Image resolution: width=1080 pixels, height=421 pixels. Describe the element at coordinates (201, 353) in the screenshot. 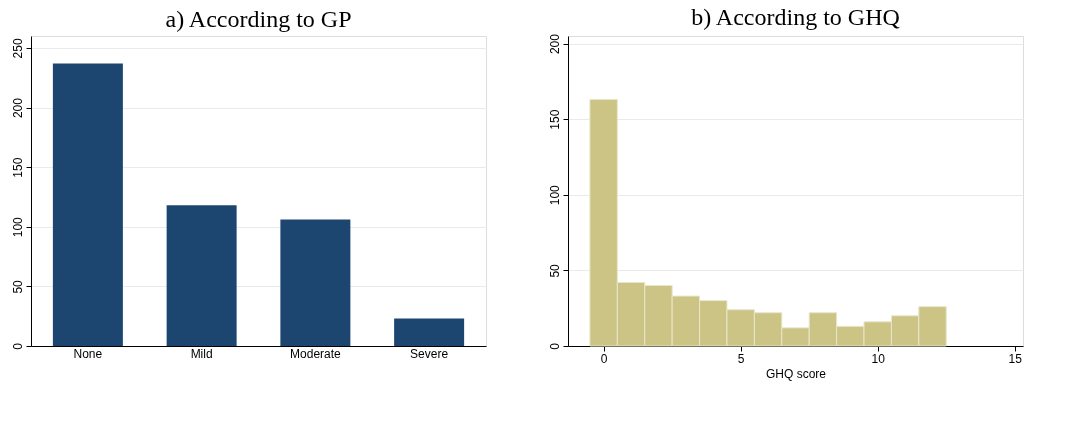

I see `x-tick-label: Mild` at that location.